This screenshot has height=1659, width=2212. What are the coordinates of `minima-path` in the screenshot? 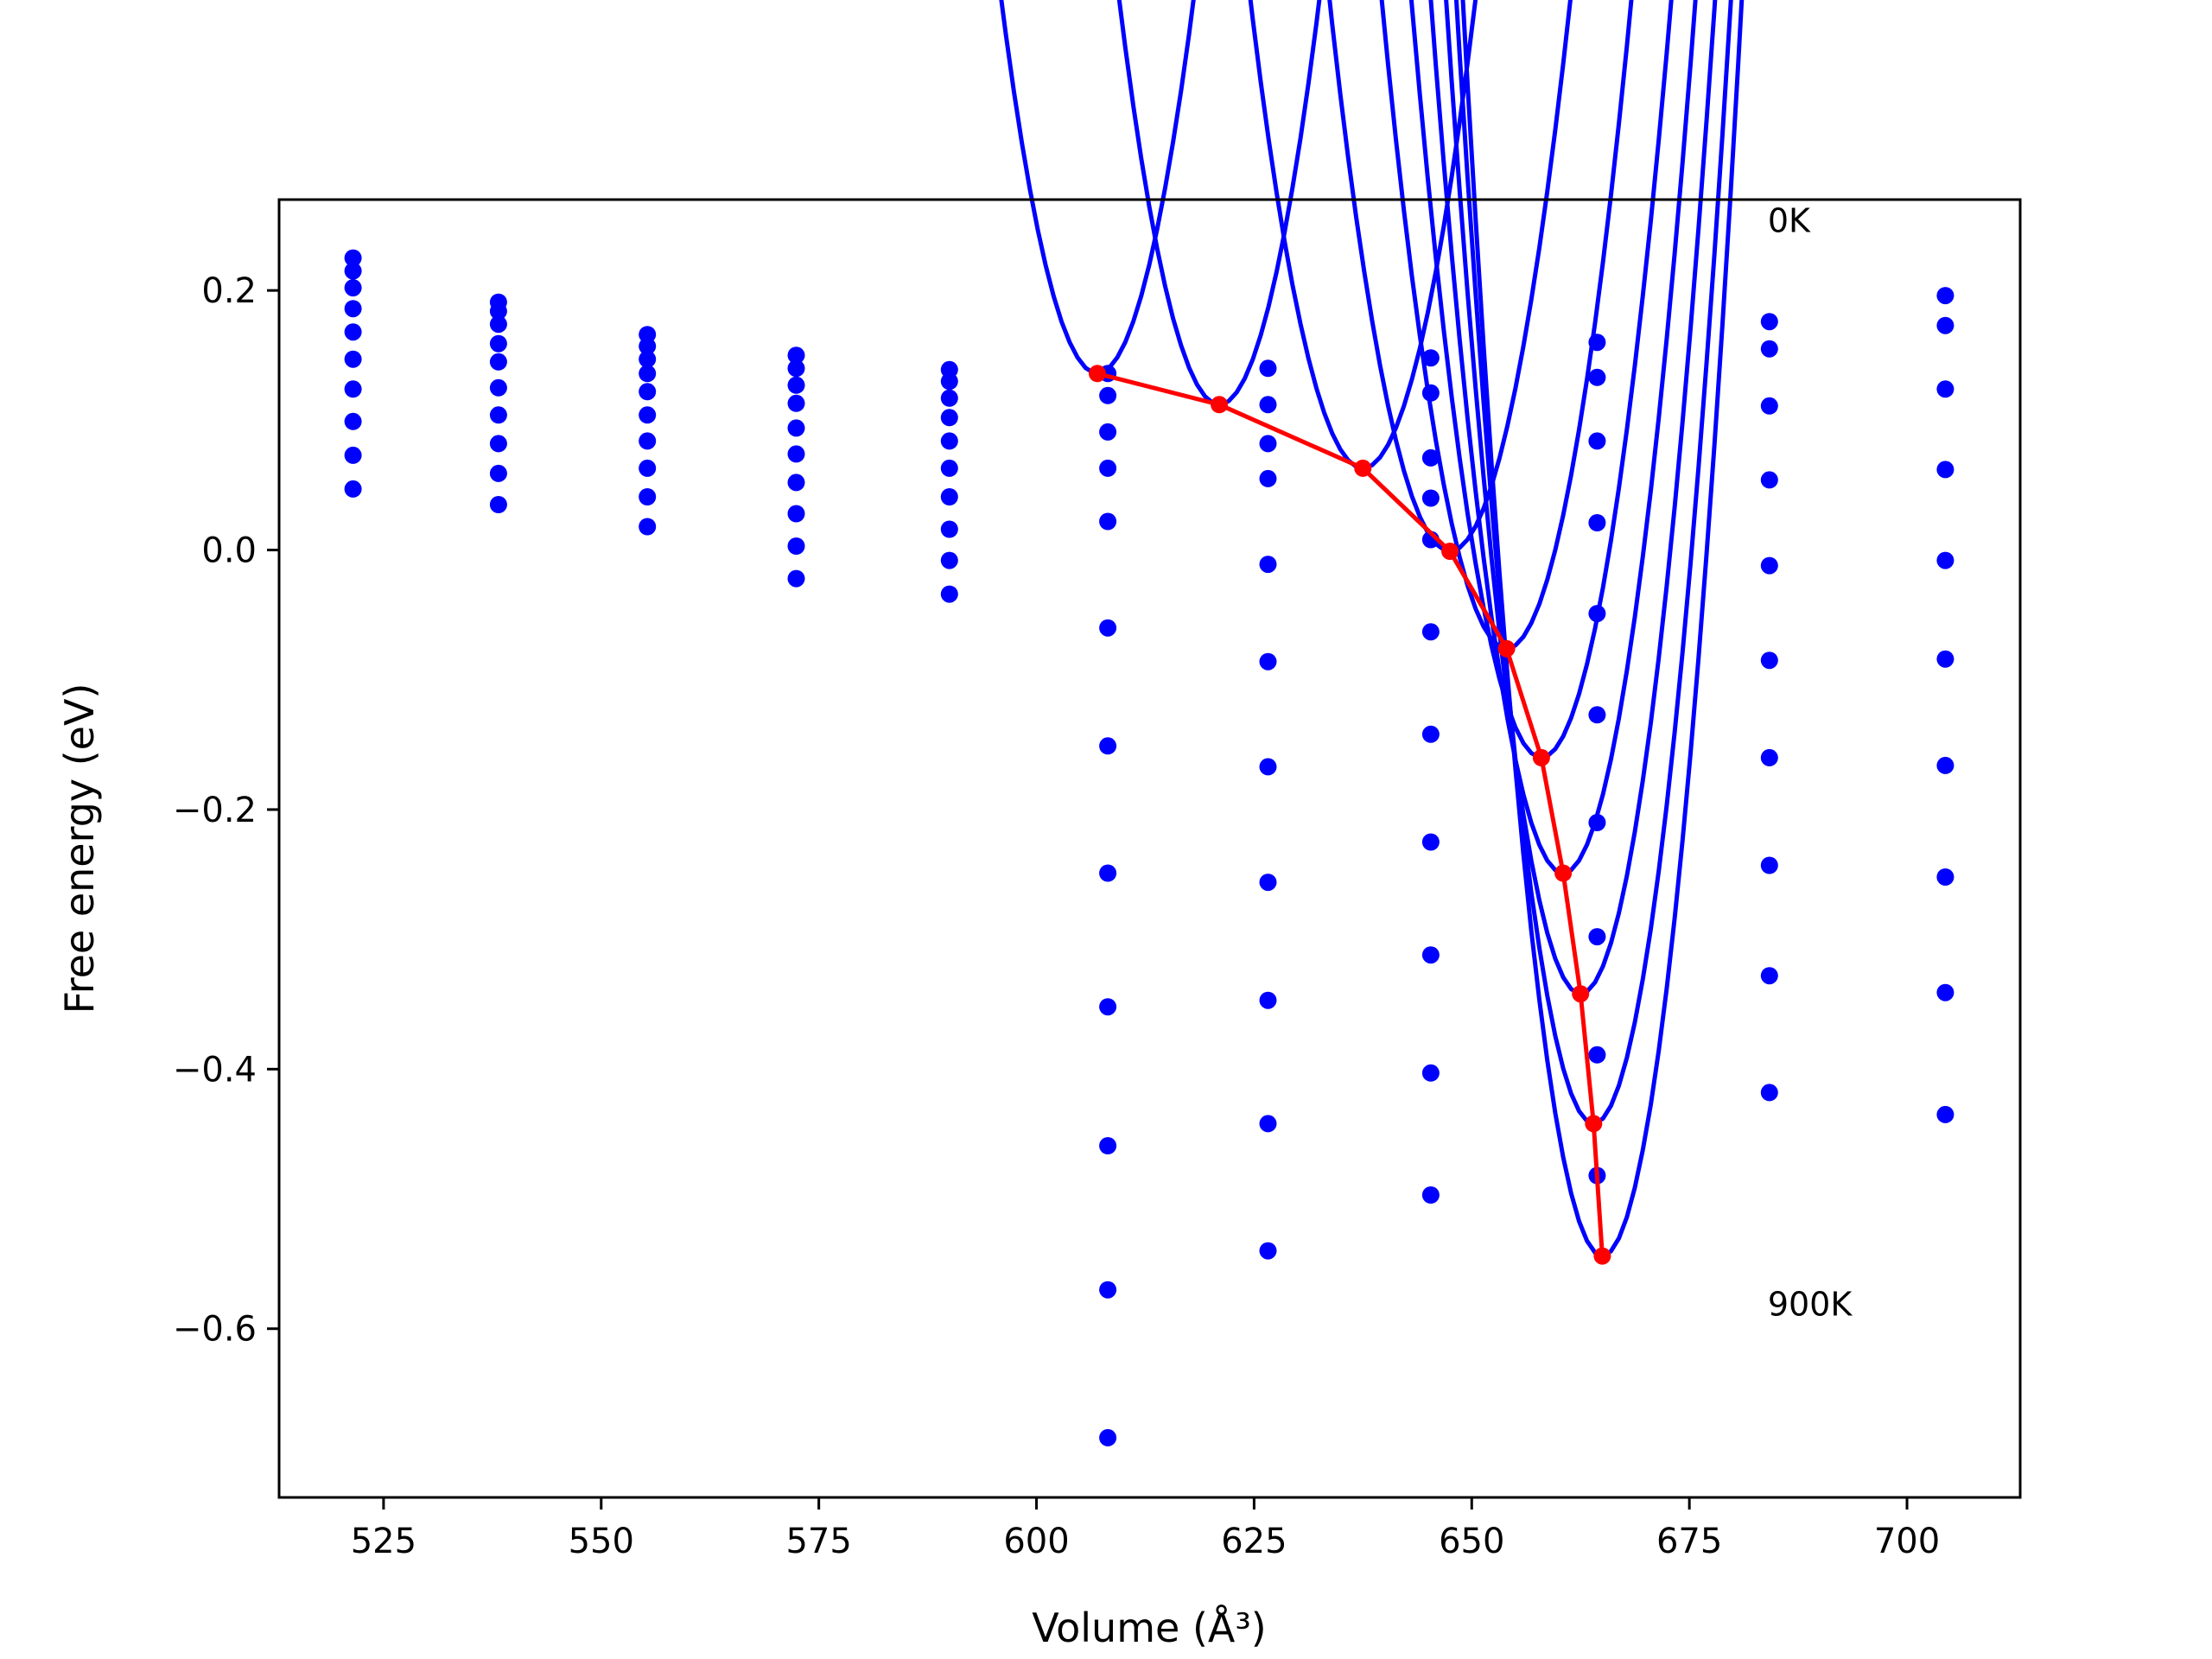 It's located at (1350, 813).